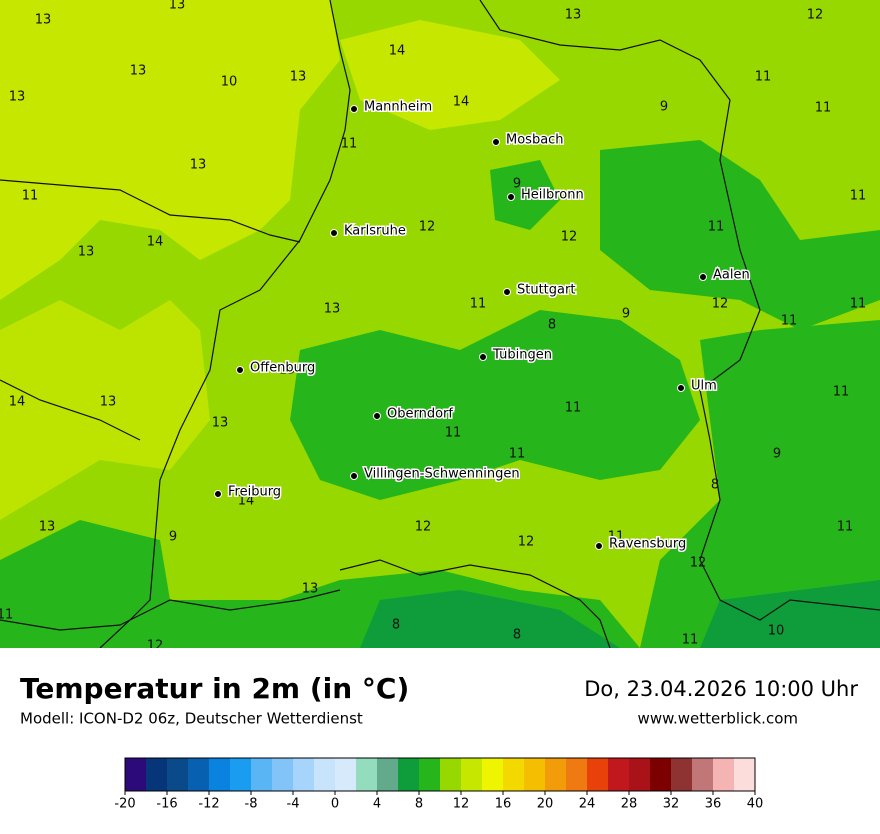 This screenshot has height=834, width=880. Describe the element at coordinates (552, 195) in the screenshot. I see `city-label: Heilbronn` at that location.